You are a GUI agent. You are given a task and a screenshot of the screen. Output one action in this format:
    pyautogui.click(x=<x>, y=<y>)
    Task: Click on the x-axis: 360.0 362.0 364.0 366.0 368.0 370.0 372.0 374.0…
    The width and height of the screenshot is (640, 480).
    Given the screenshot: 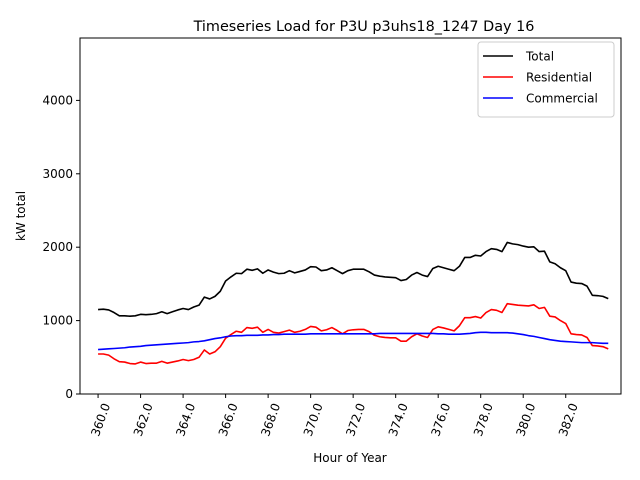 What is the action you would take?
    pyautogui.click(x=334, y=416)
    